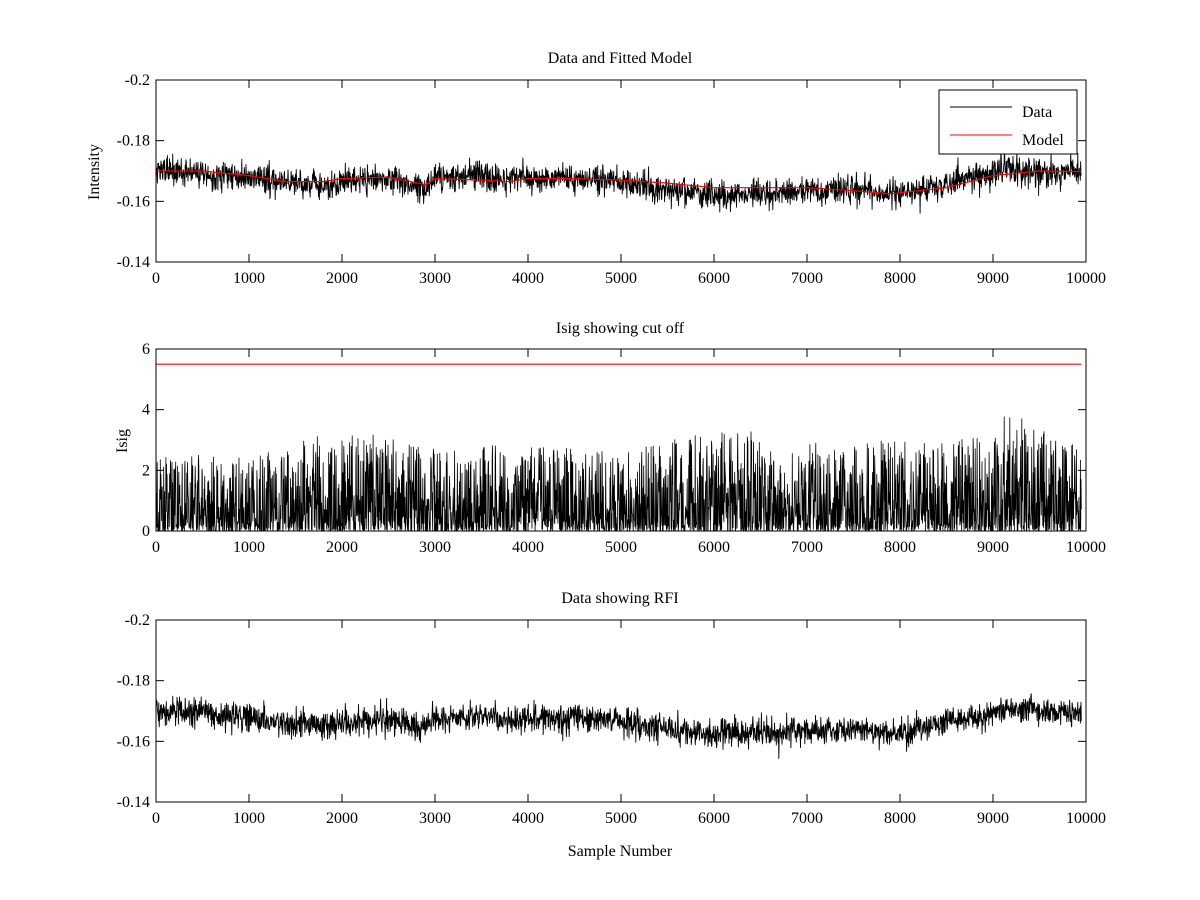  I want to click on y-tick-label: 6, so click(146, 349).